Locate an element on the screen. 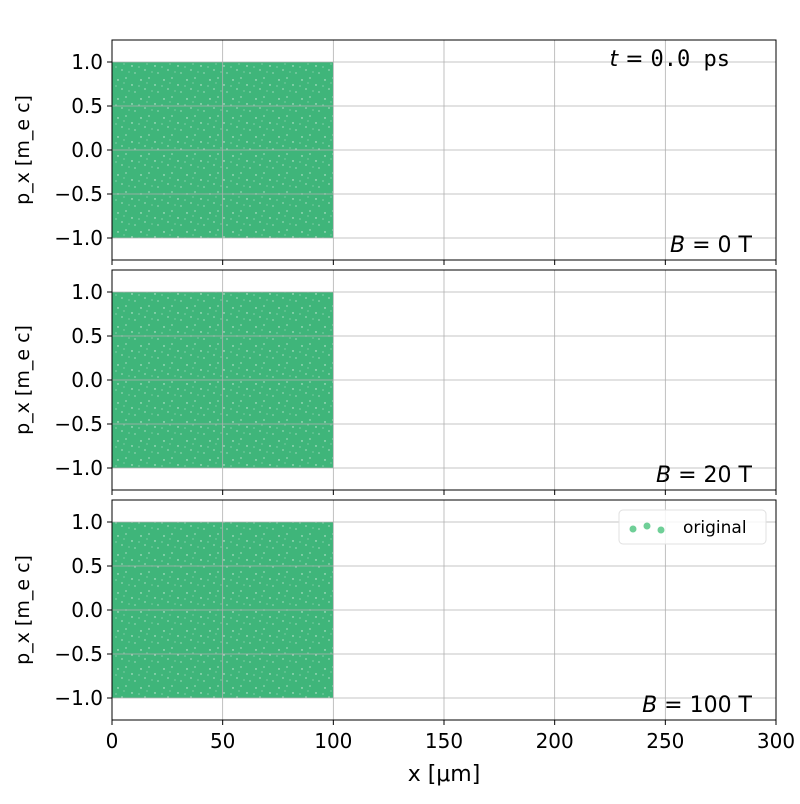 This screenshot has height=804, width=800. panel-field-label: B = 0 T is located at coordinates (711, 245).